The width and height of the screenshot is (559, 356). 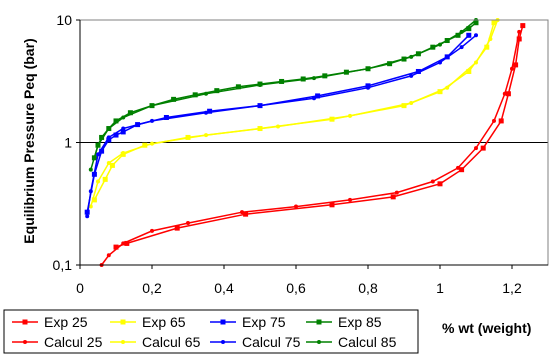 I want to click on legend-item-calcul-85: Calcul 85, so click(x=351, y=342).